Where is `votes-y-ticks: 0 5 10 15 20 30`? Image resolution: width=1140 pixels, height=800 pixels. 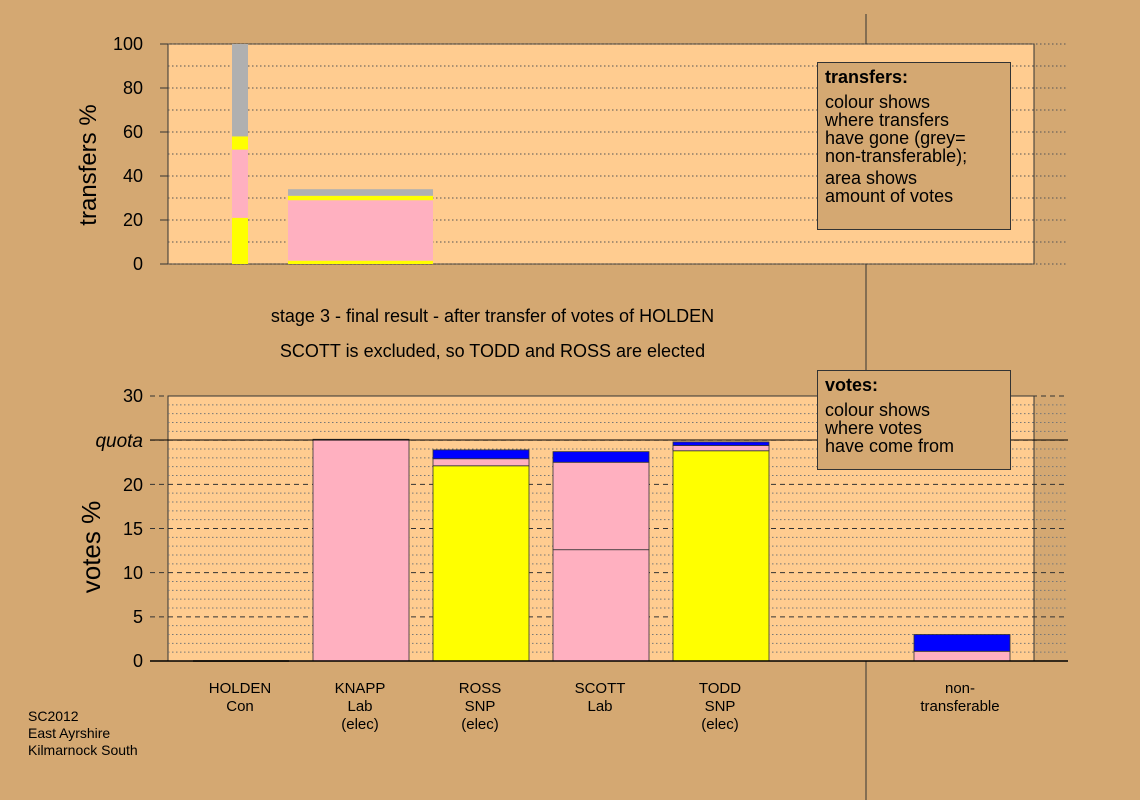
votes-y-ticks: 0 5 10 15 20 30 is located at coordinates (133, 528).